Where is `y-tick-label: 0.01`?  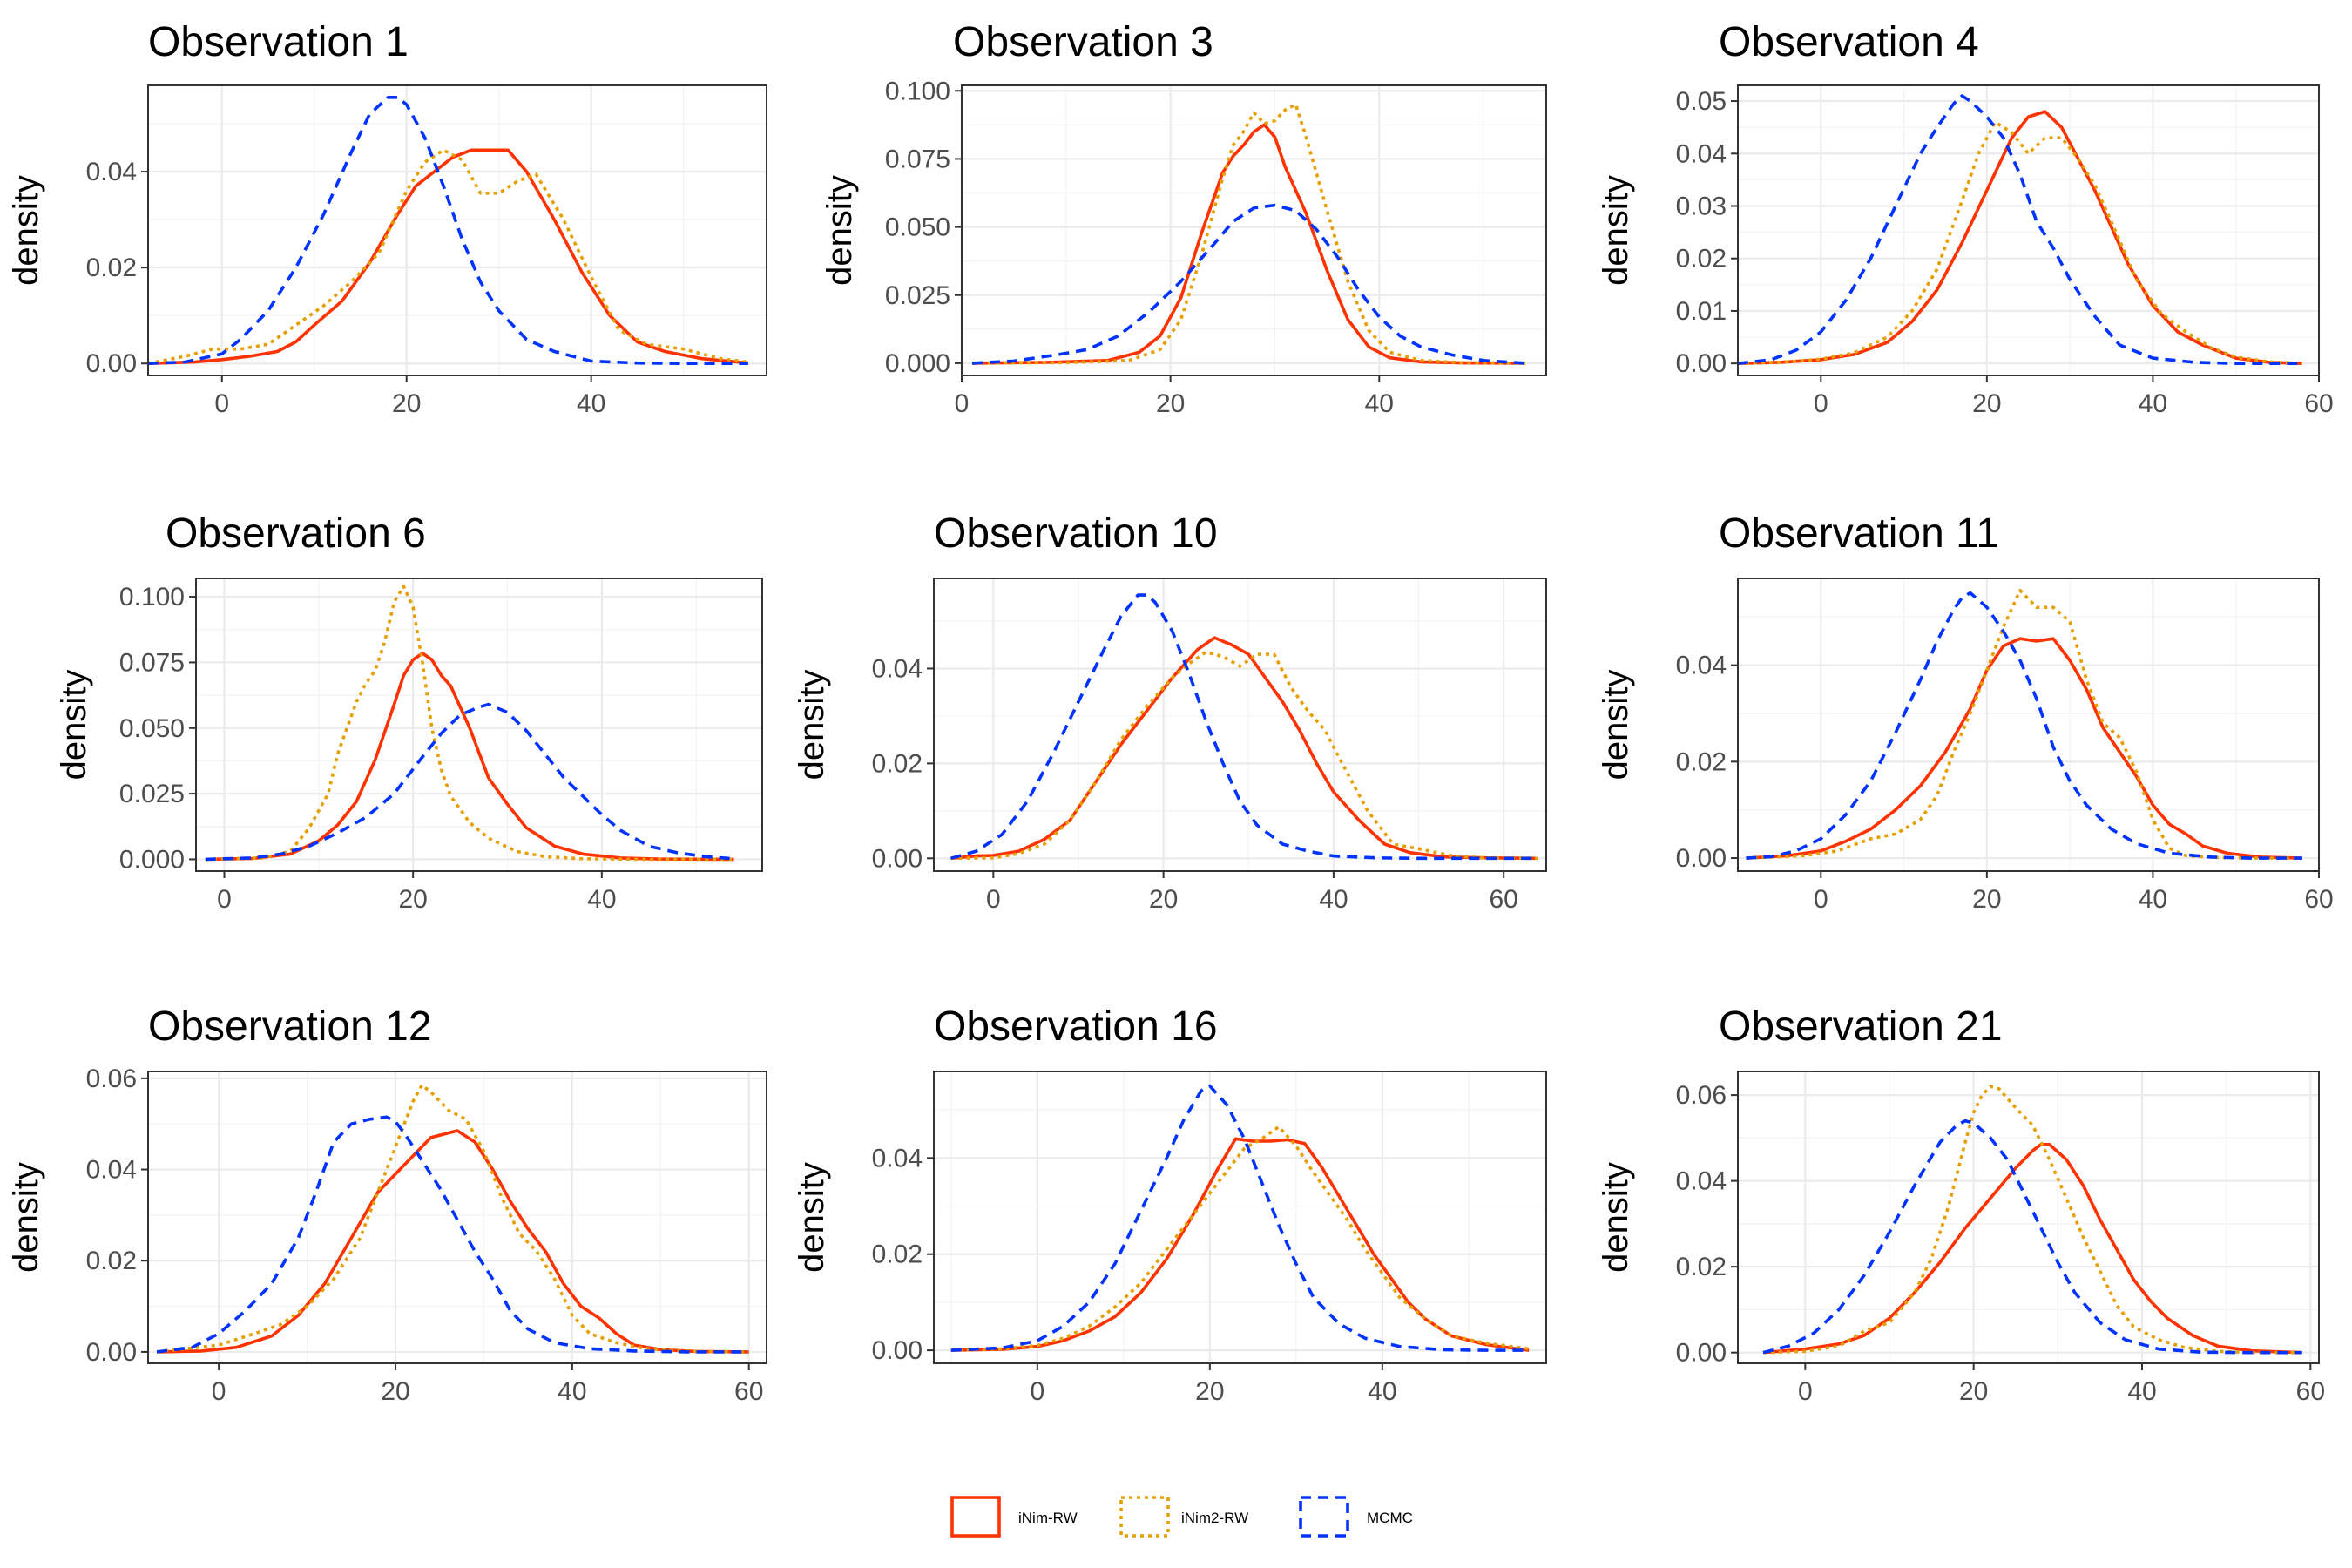
y-tick-label: 0.01 is located at coordinates (1702, 311).